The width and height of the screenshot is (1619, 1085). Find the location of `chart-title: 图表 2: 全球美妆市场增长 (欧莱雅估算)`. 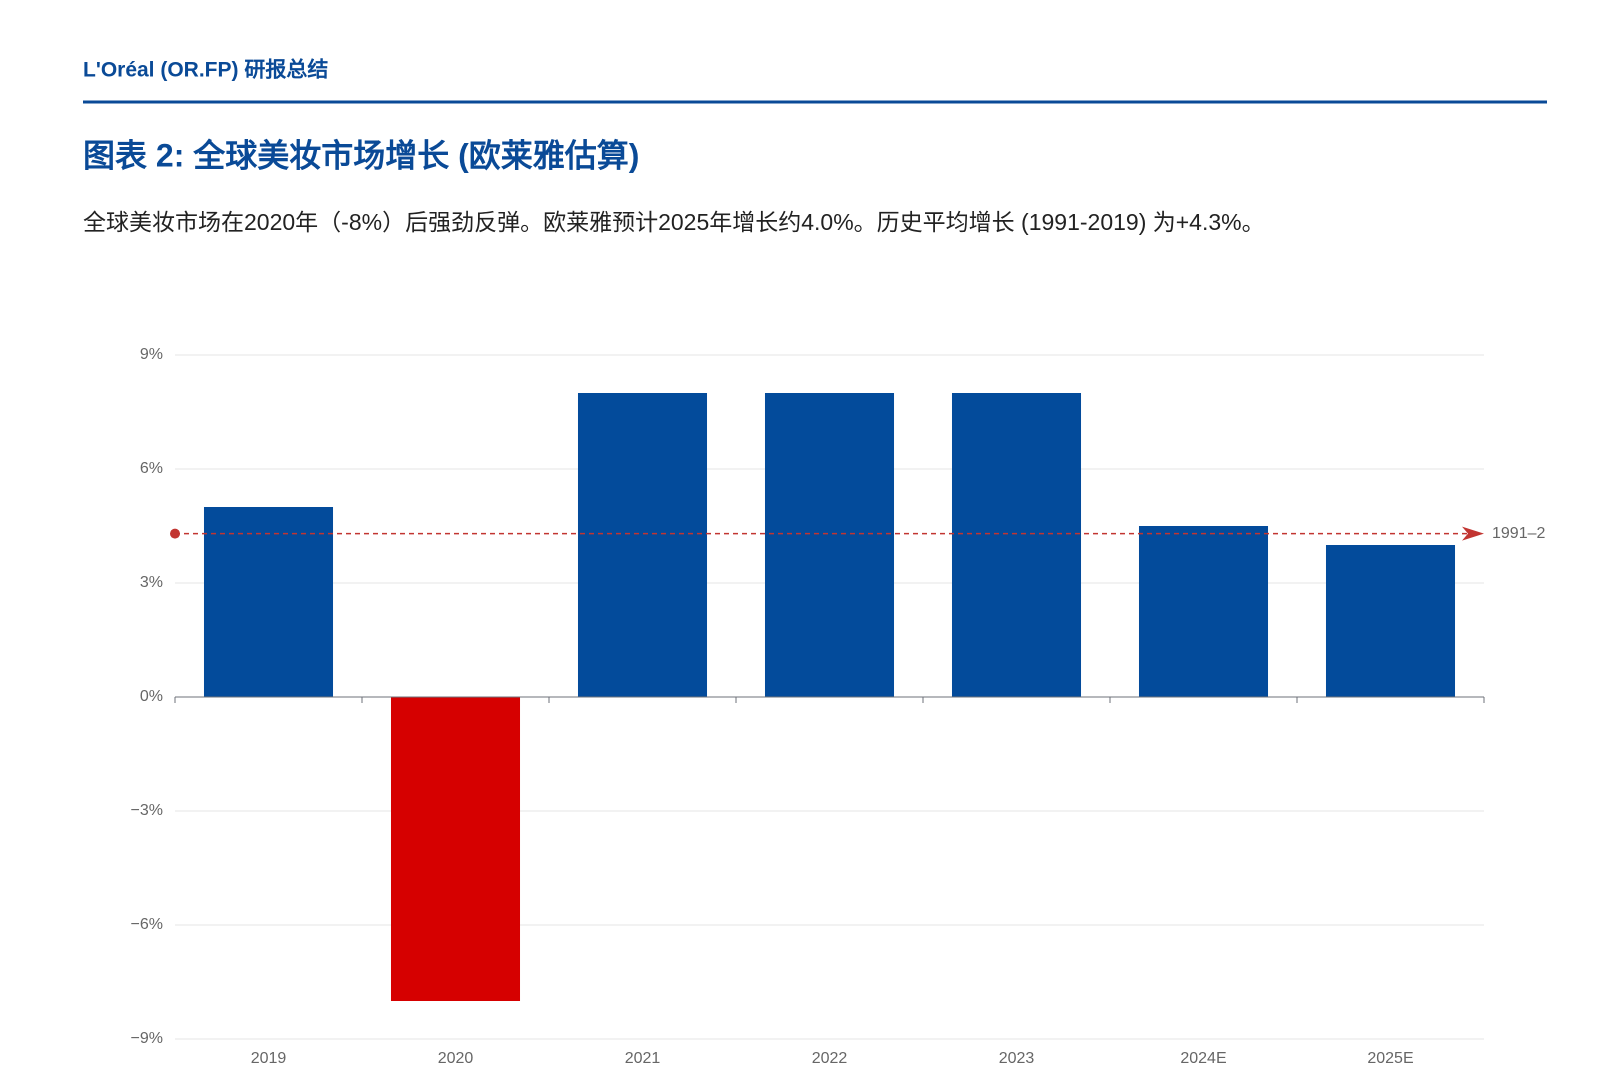

chart-title: 图表 2: 全球美妆市场增长 (欧莱雅估算) is located at coordinates (361, 155).